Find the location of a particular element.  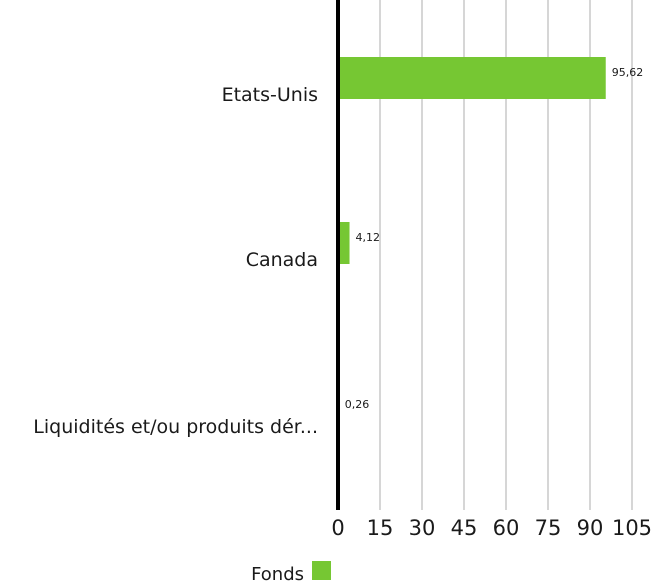

data-label-3: 0,26 is located at coordinates (357, 404).